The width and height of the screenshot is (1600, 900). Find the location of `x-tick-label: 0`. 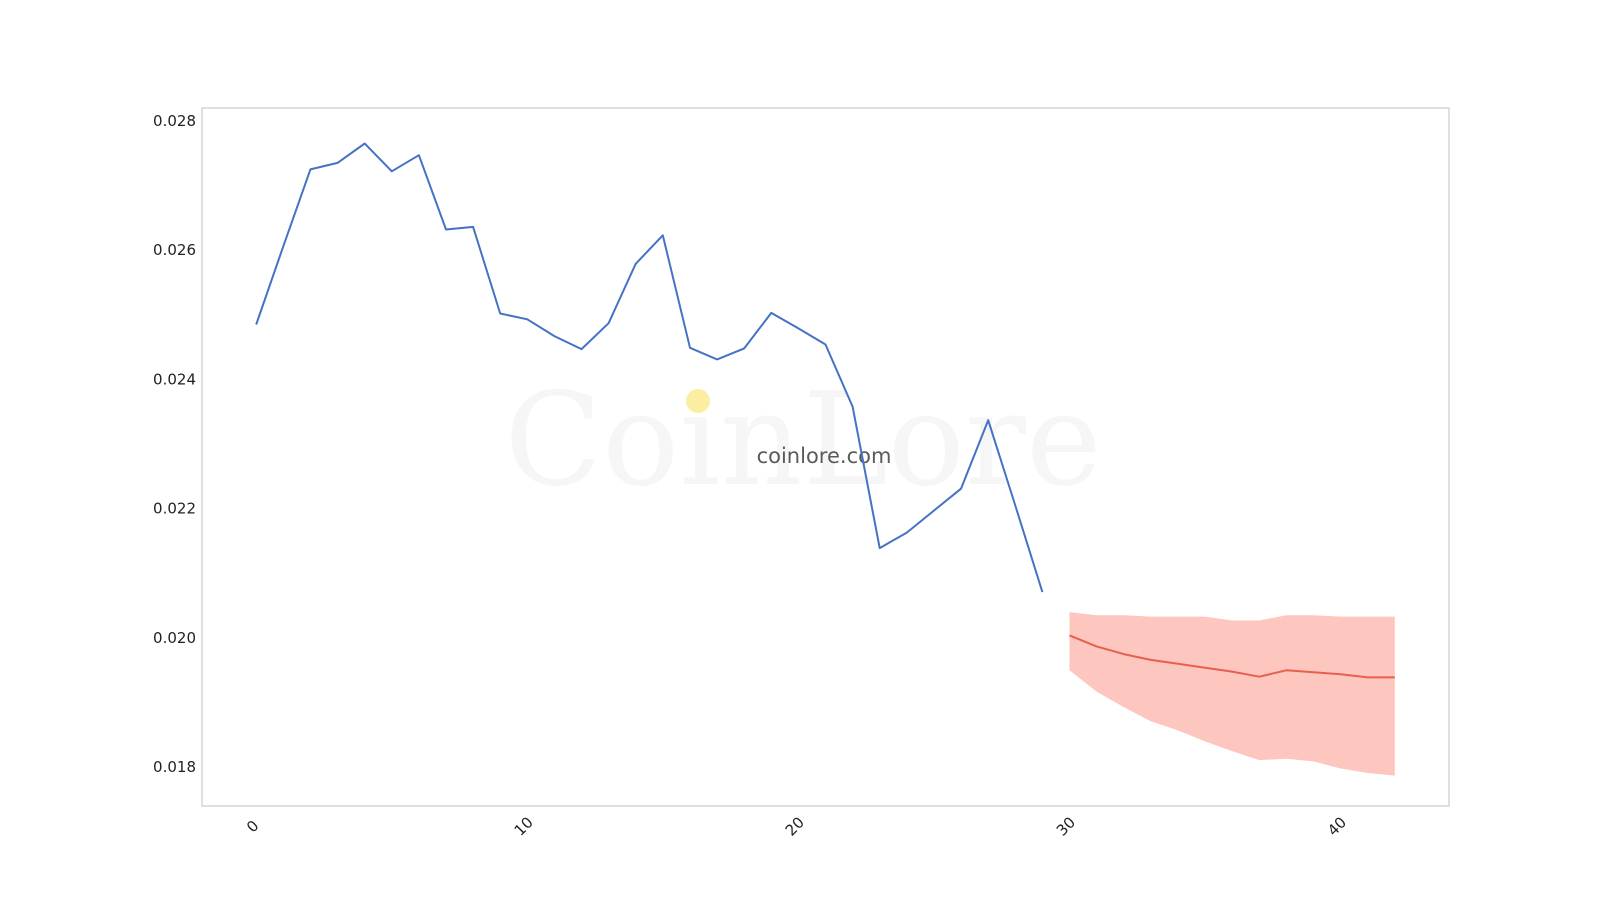

x-tick-label: 0 is located at coordinates (252, 826).